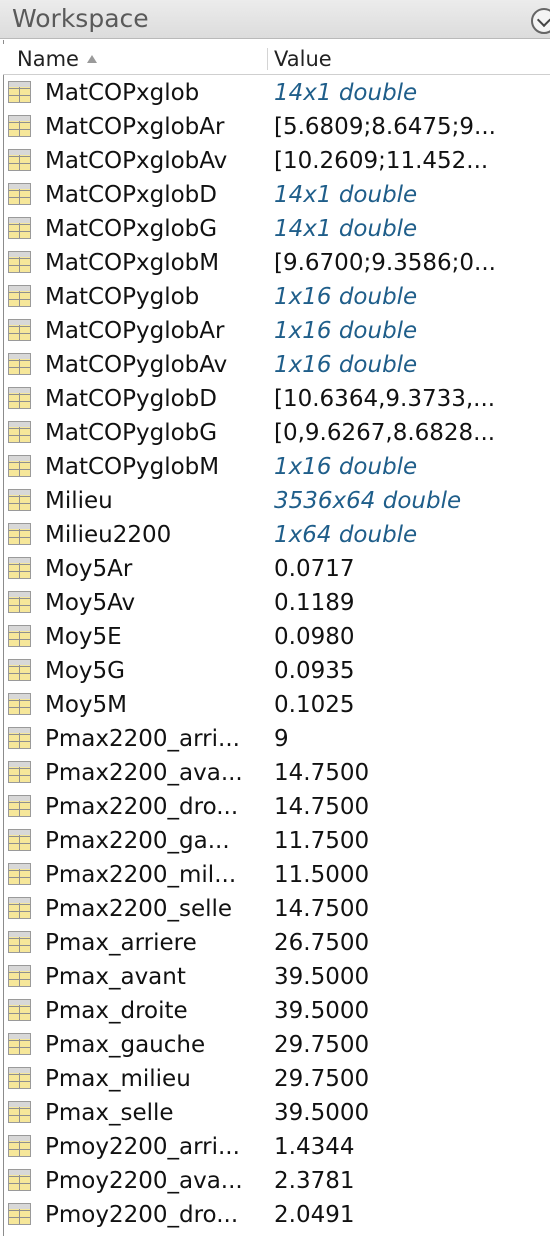 Image resolution: width=550 pixels, height=1236 pixels. I want to click on variable-row: Moy5M 0.1025, so click(276, 705).